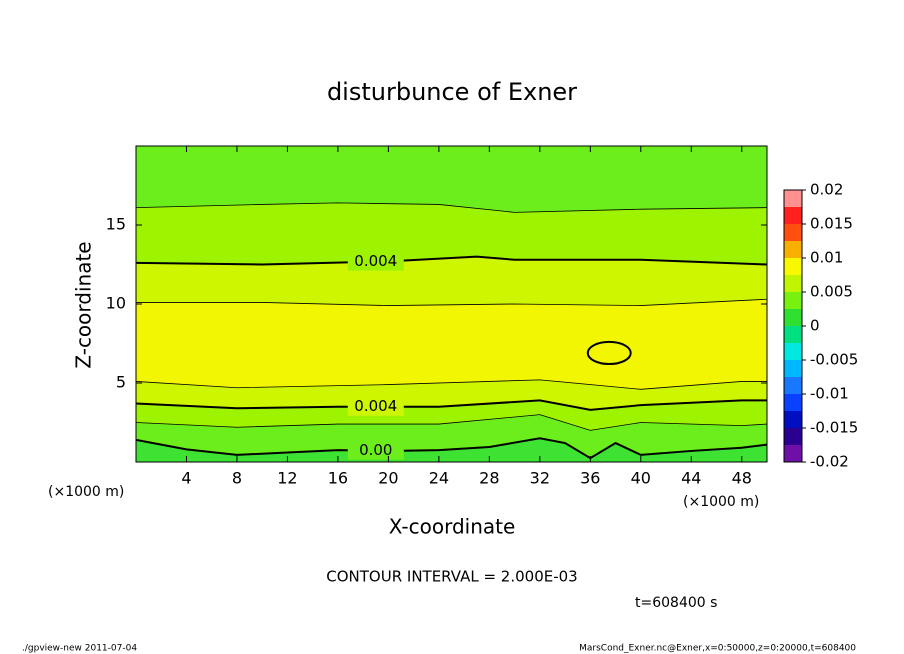 Image resolution: width=904 pixels, height=654 pixels. What do you see at coordinates (452, 527) in the screenshot?
I see `x-axis-label: X-coordinate` at bounding box center [452, 527].